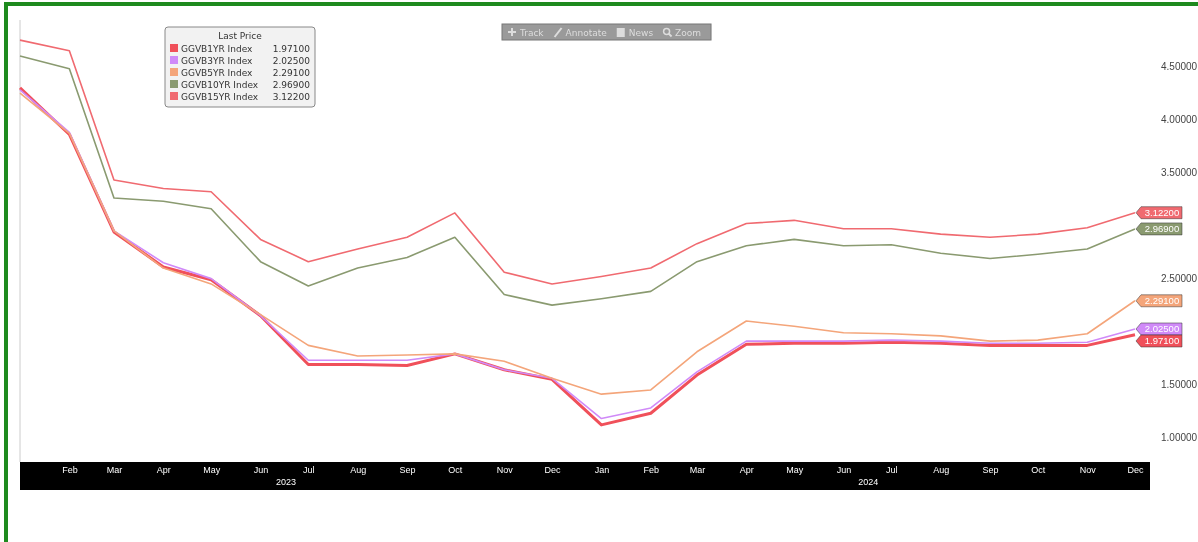  What do you see at coordinates (1162, 329) in the screenshot?
I see `data-label: 2.02500` at bounding box center [1162, 329].